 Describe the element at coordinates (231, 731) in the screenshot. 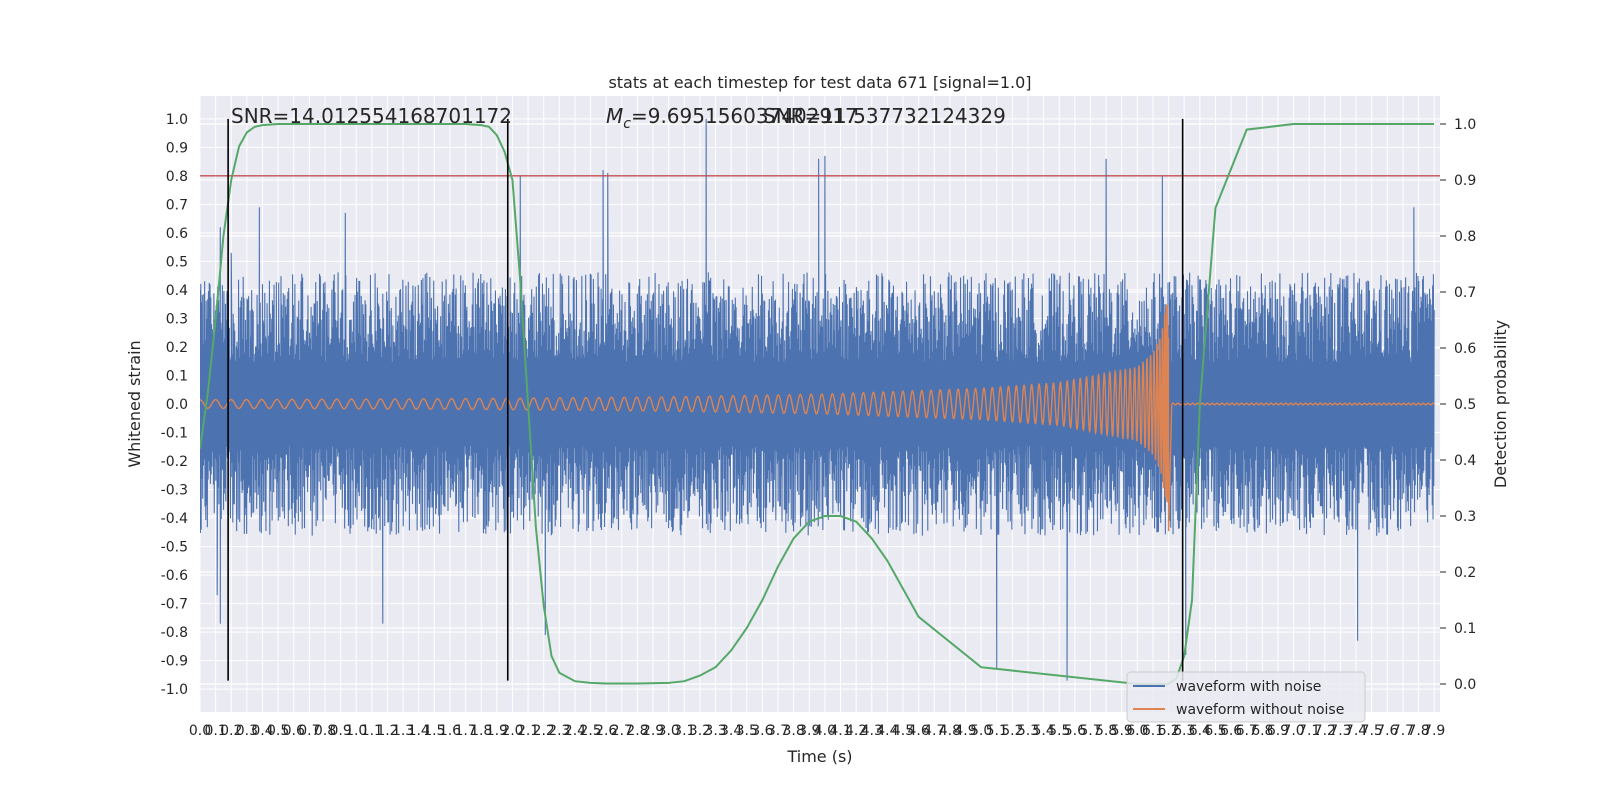

I see `x-tick-label: 0.2` at that location.